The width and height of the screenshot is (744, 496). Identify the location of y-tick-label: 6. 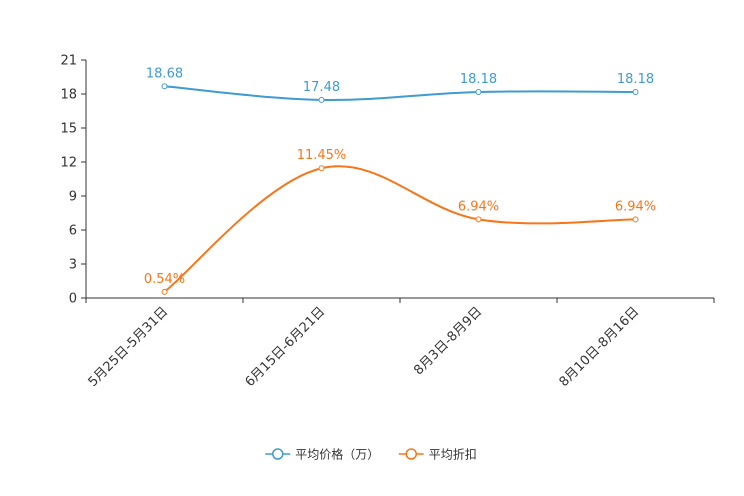
(73, 231).